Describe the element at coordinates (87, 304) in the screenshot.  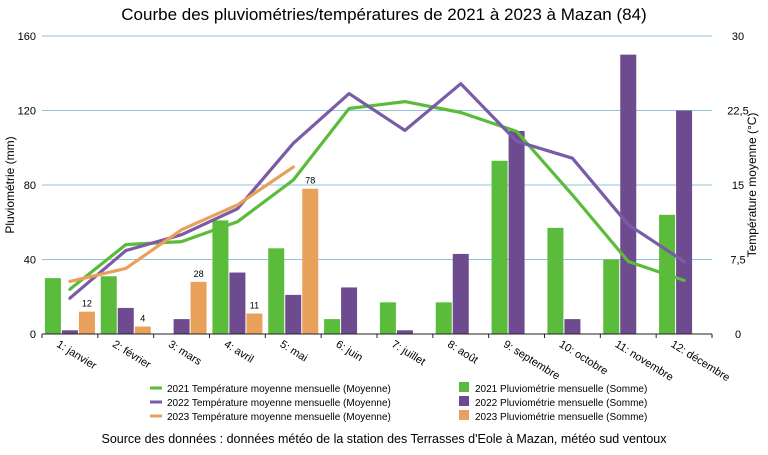
I see `data-label: 12` at that location.